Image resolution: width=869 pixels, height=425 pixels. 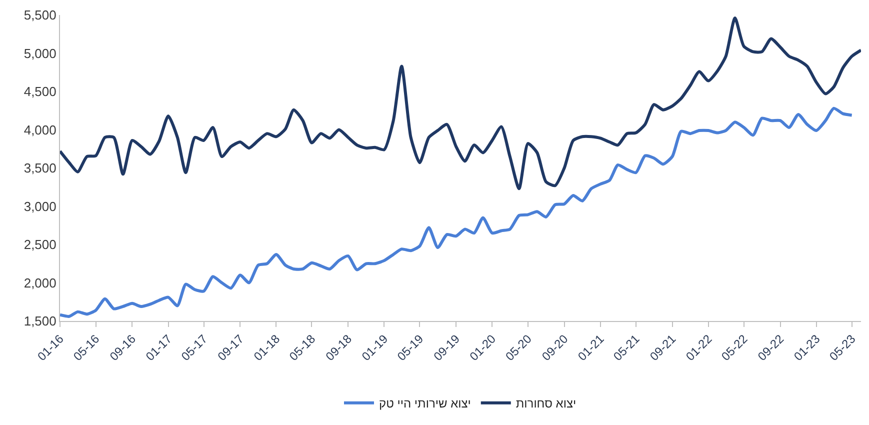 What do you see at coordinates (40, 15) in the screenshot?
I see `y-tick-label: 5,500` at bounding box center [40, 15].